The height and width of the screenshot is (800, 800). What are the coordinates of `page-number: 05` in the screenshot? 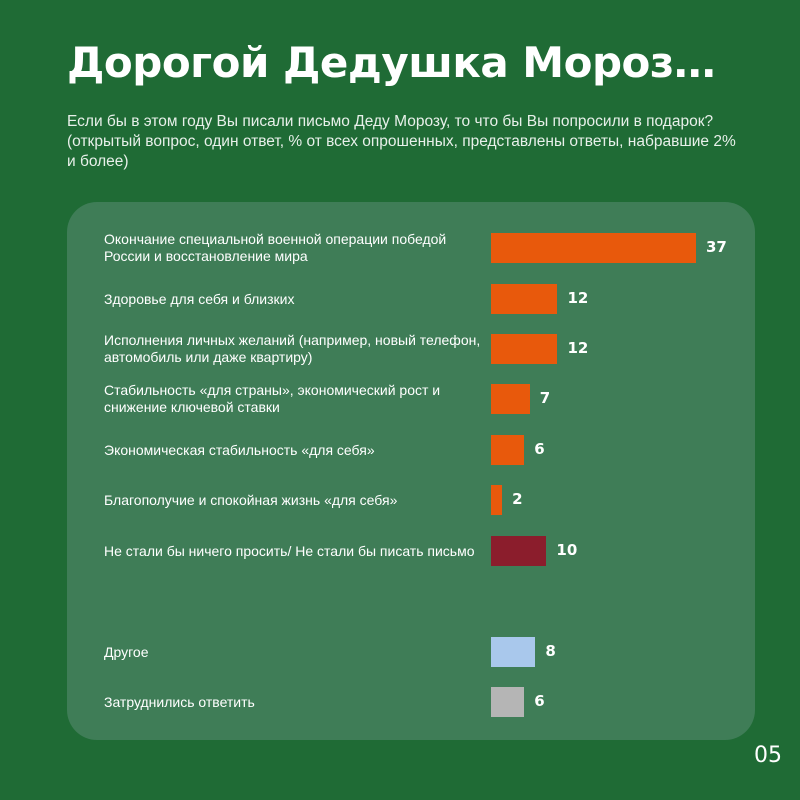 It's located at (768, 755).